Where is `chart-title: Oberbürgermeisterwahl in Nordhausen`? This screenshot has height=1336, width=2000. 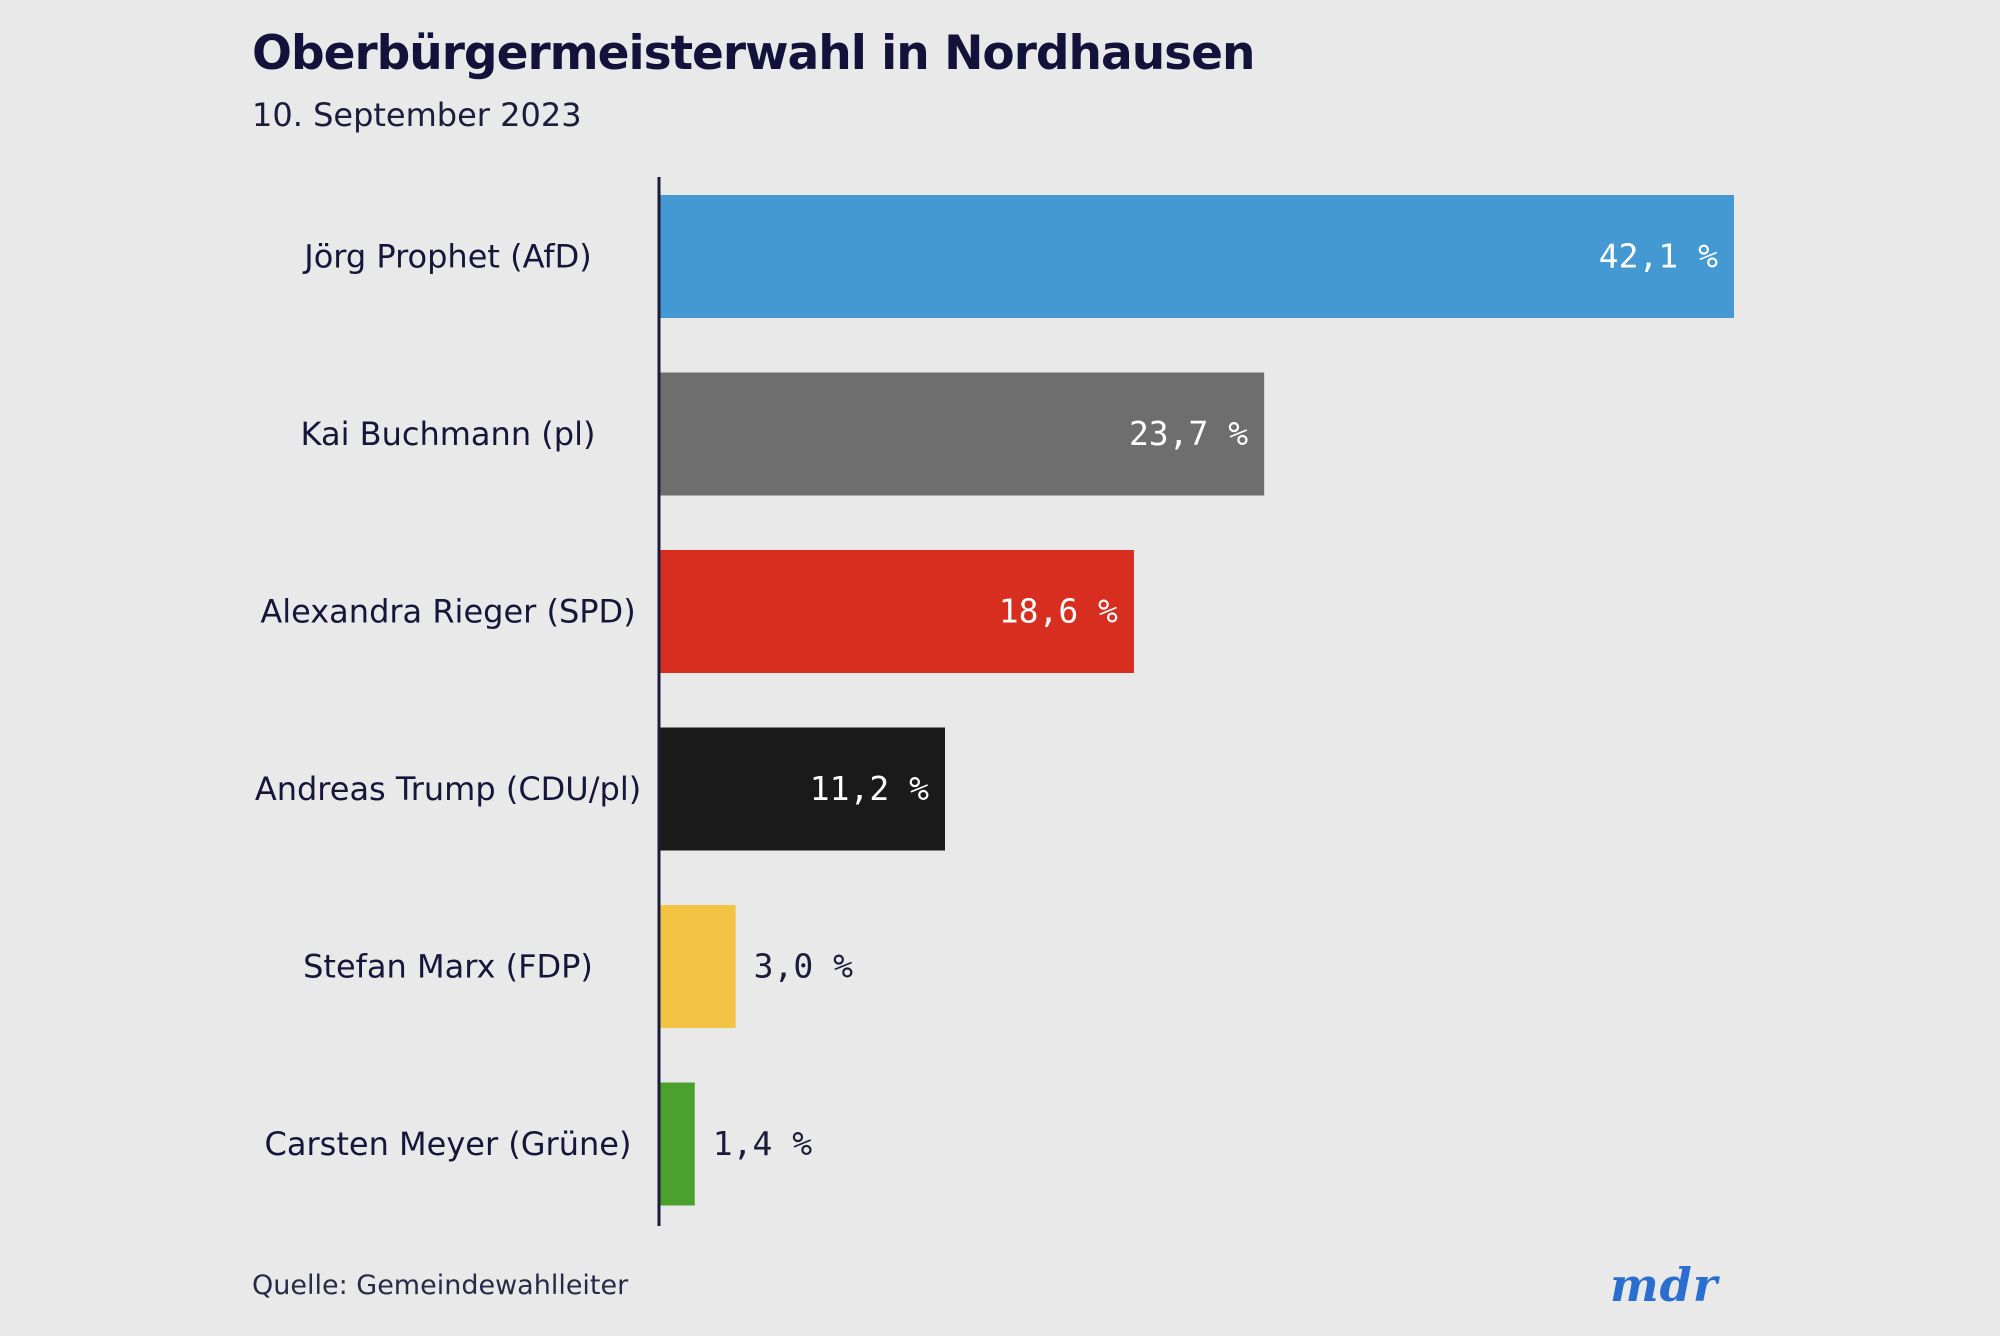
chart-title: Oberbürgermeisterwahl in Nordhausen is located at coordinates (753, 53).